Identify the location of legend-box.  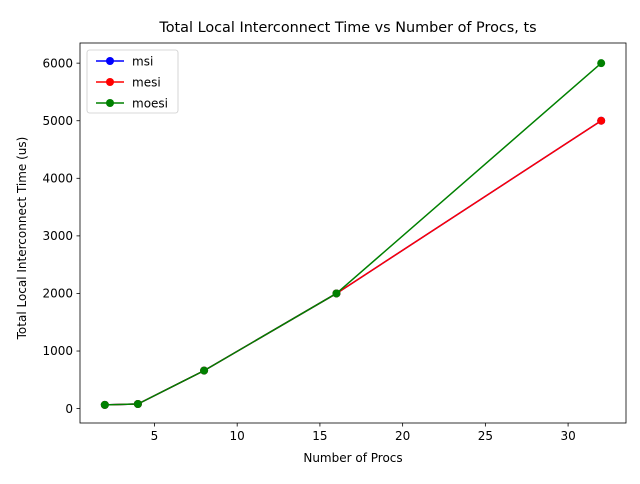
(132, 81).